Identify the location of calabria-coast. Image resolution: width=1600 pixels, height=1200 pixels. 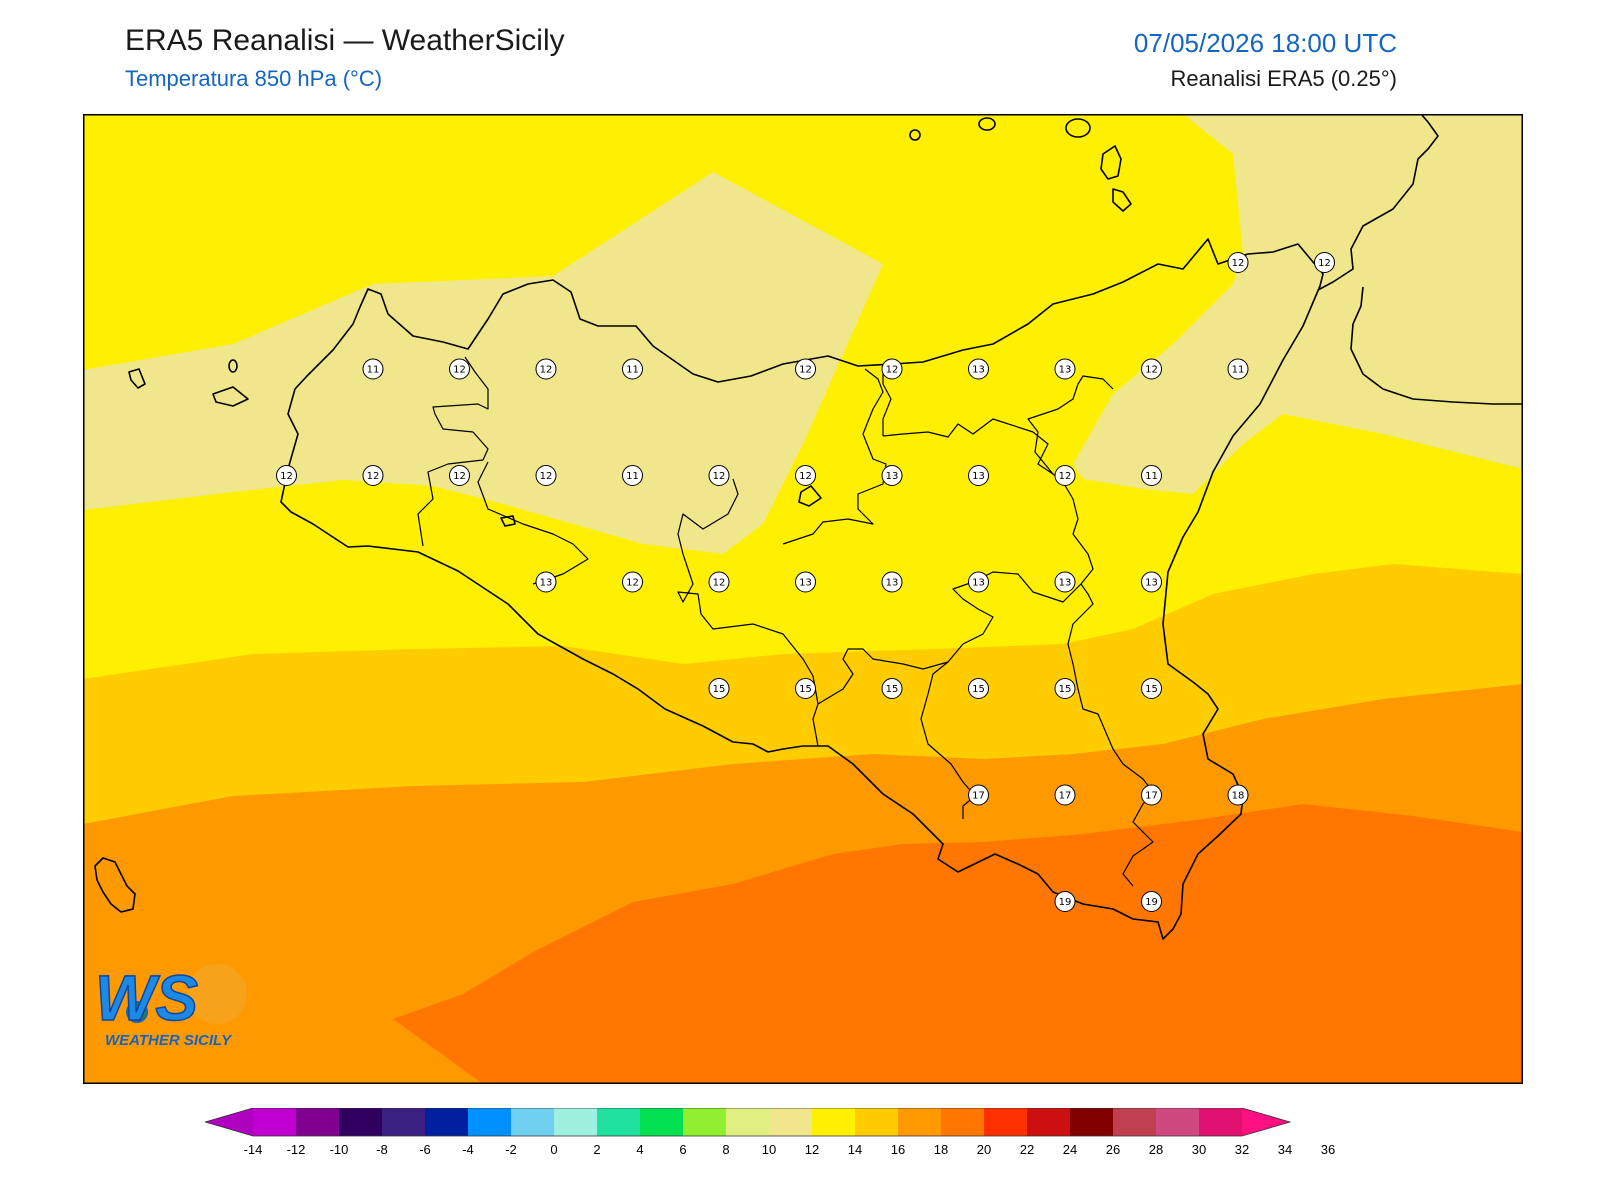
(1420, 259).